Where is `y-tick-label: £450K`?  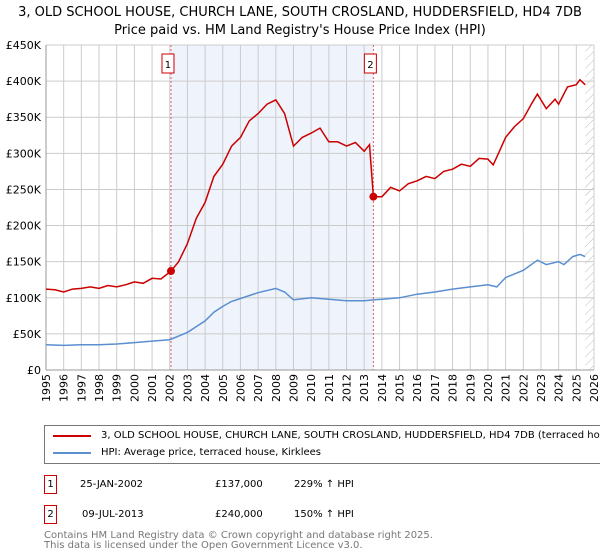
y-tick-label: £450K is located at coordinates (24, 45).